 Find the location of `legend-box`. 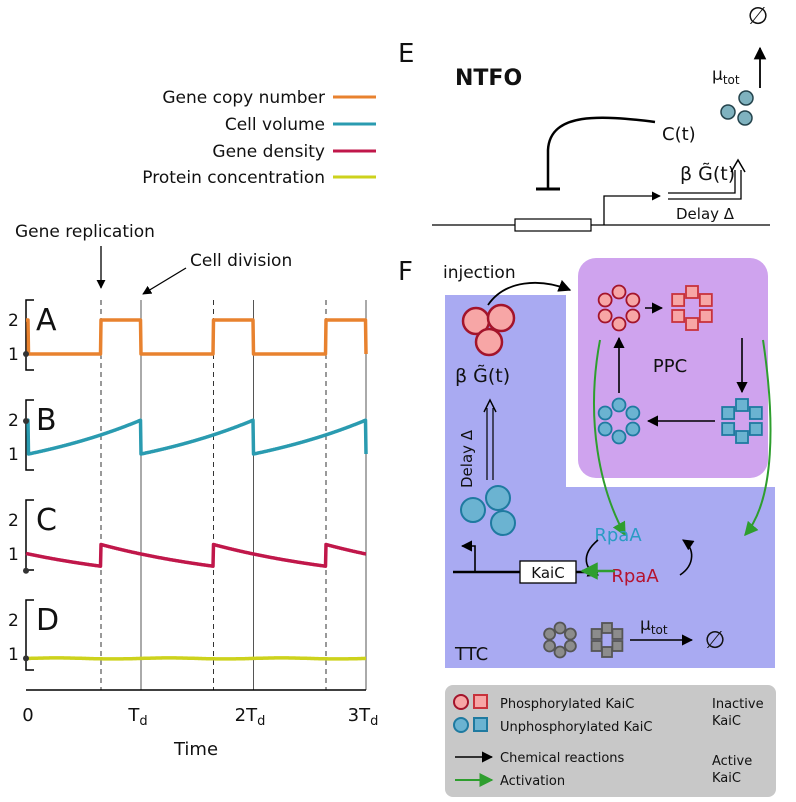

legend-box is located at coordinates (610, 741).